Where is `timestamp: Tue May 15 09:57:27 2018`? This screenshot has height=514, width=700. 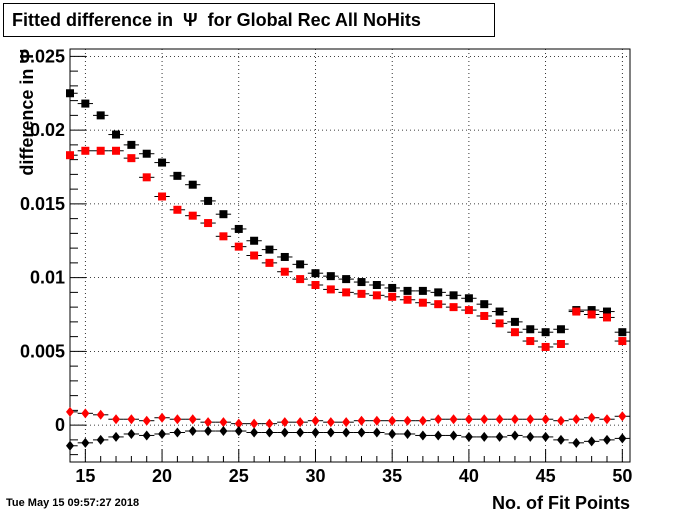 timestamp: Tue May 15 09:57:27 2018 is located at coordinates (73, 503).